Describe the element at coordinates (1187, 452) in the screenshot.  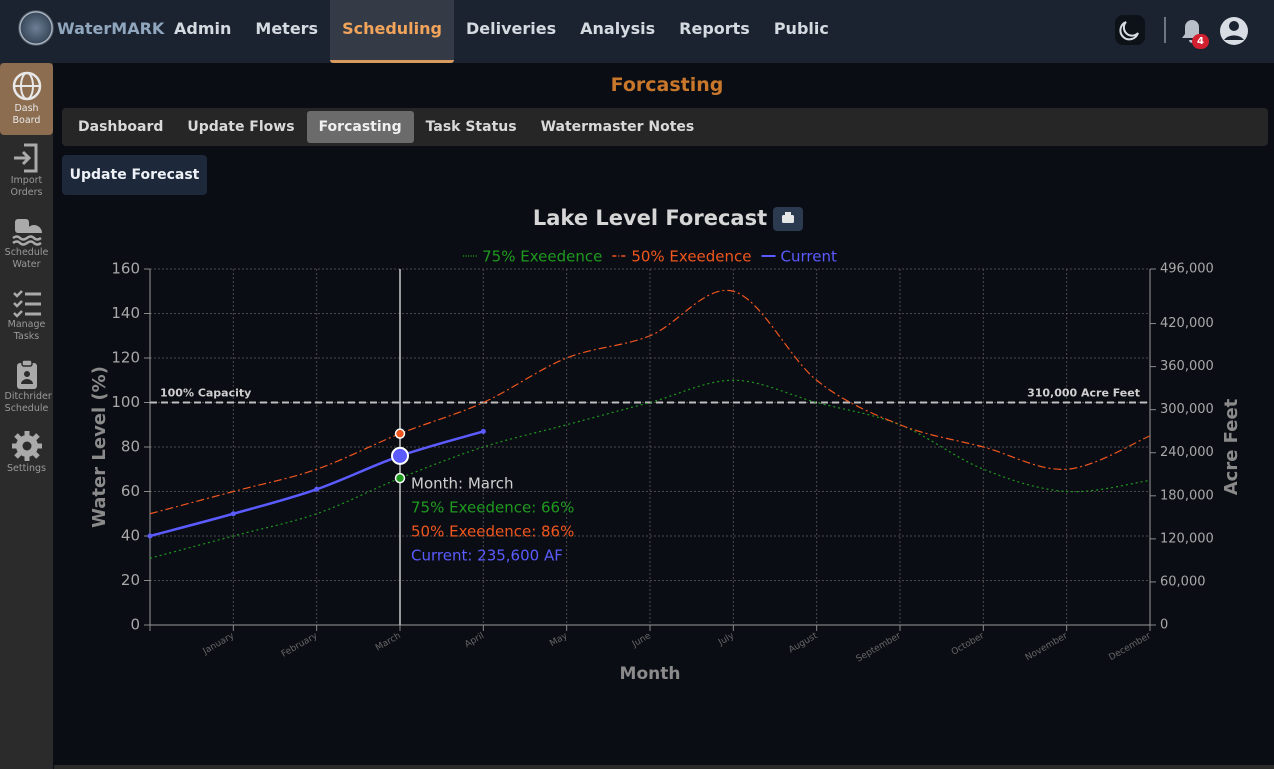
I see `y2-tick-label: 240,000` at that location.